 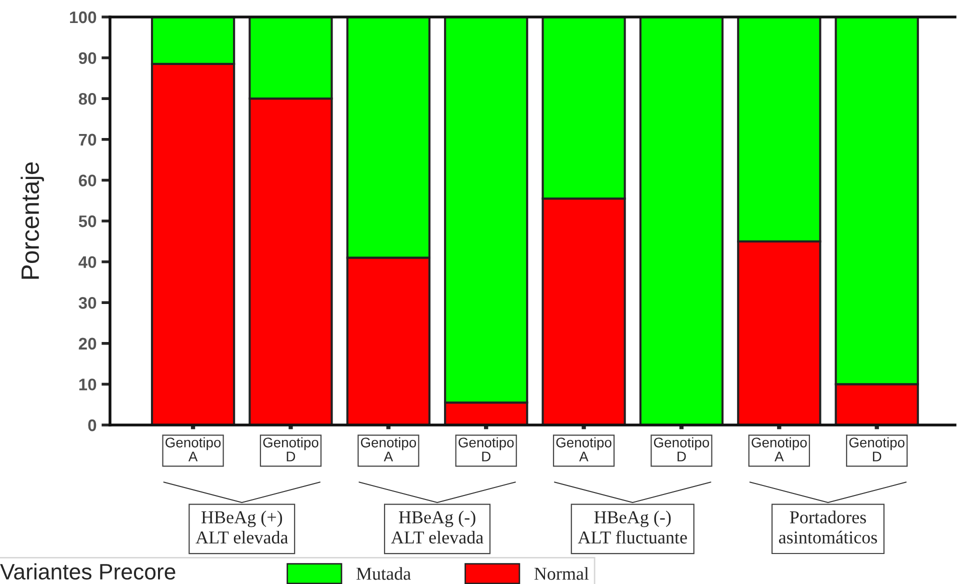 I want to click on text: HBeAg (+) ALT elevada, so click(x=242, y=527).